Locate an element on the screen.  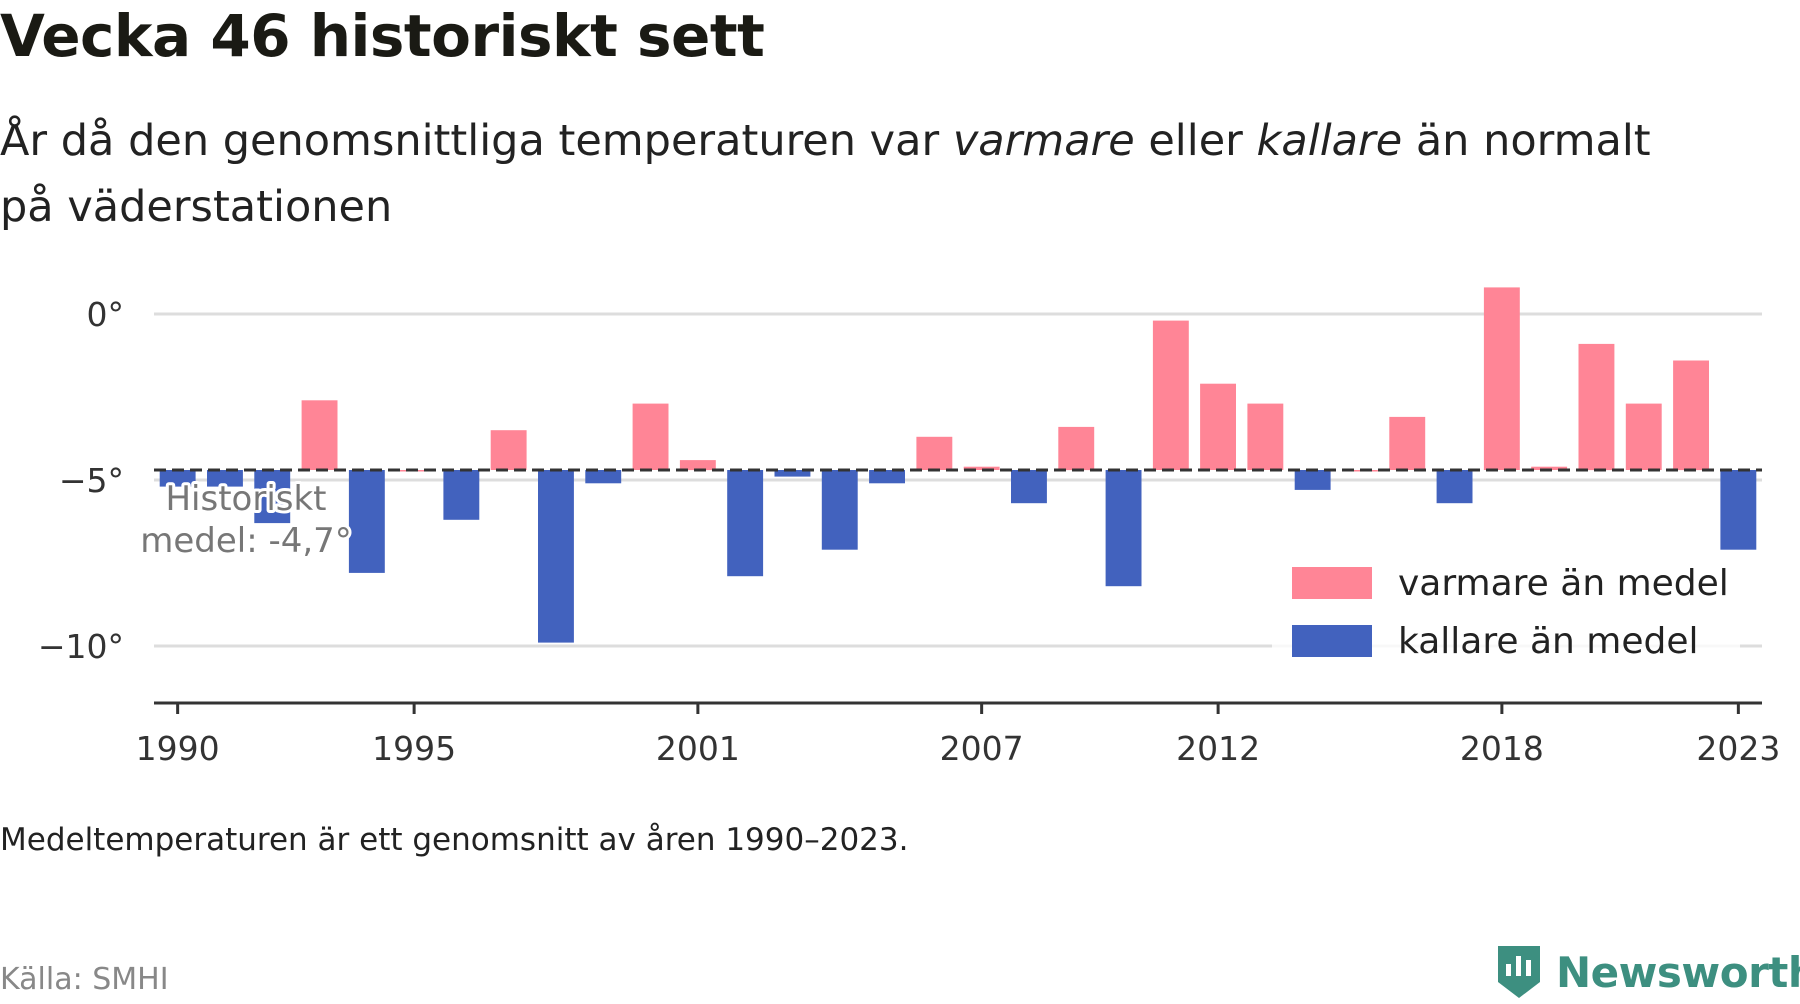
bar-2000 is located at coordinates (650, 436).